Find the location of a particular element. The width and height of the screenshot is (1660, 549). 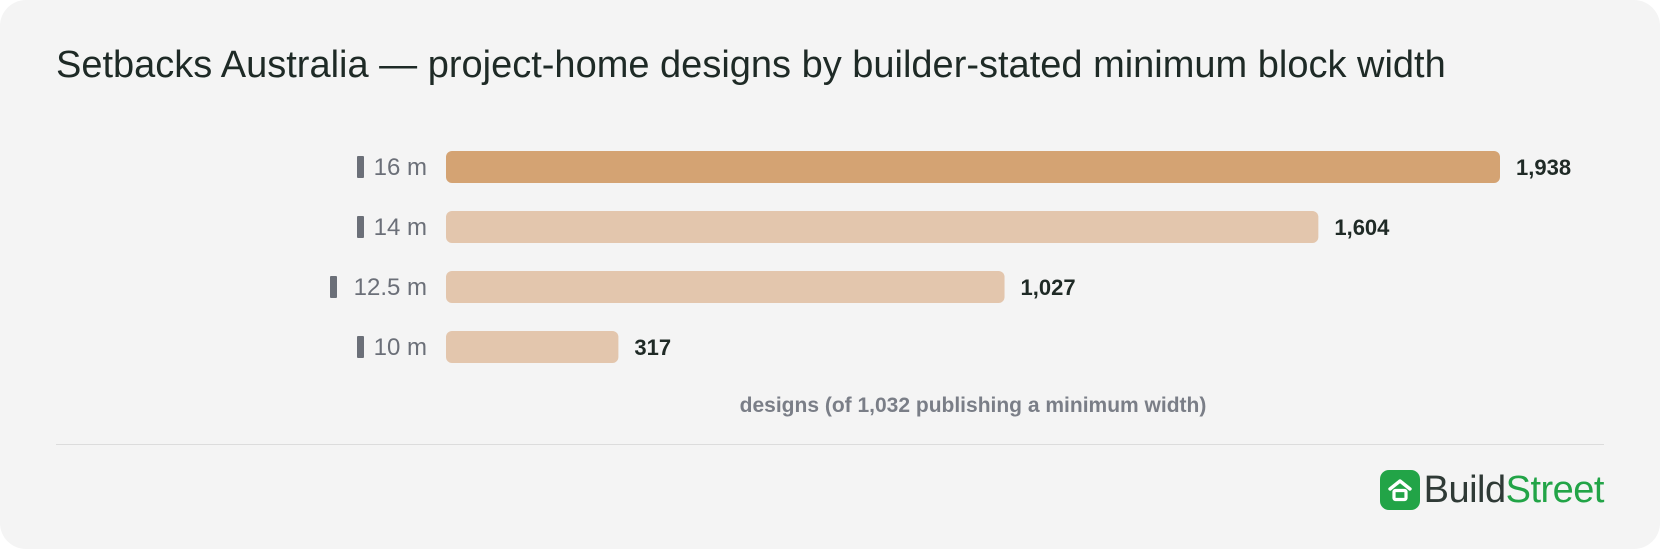

value-label: 1,027 is located at coordinates (1048, 287).